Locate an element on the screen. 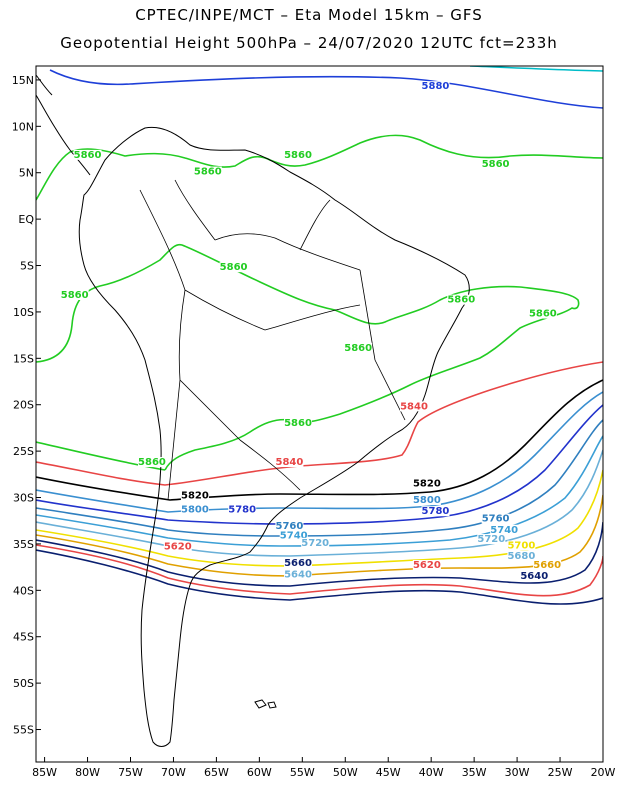 The width and height of the screenshot is (618, 800). lat-tick-label: 55S is located at coordinates (23, 730).